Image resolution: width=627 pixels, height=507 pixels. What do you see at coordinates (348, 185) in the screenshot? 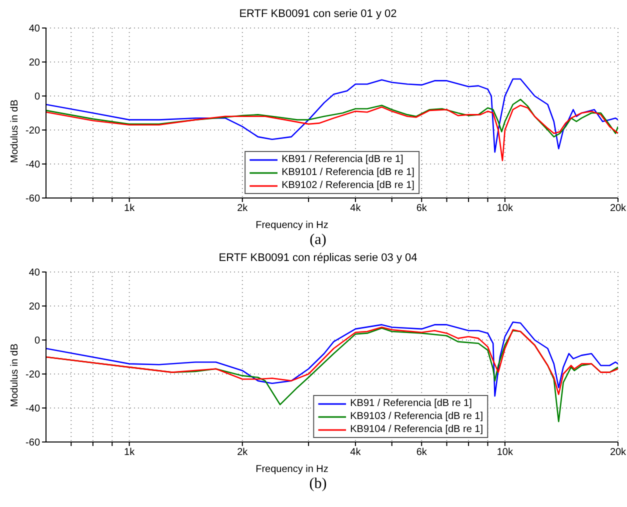
I see `legend-label: KB9102 / Referencia [dB re 1]` at bounding box center [348, 185].